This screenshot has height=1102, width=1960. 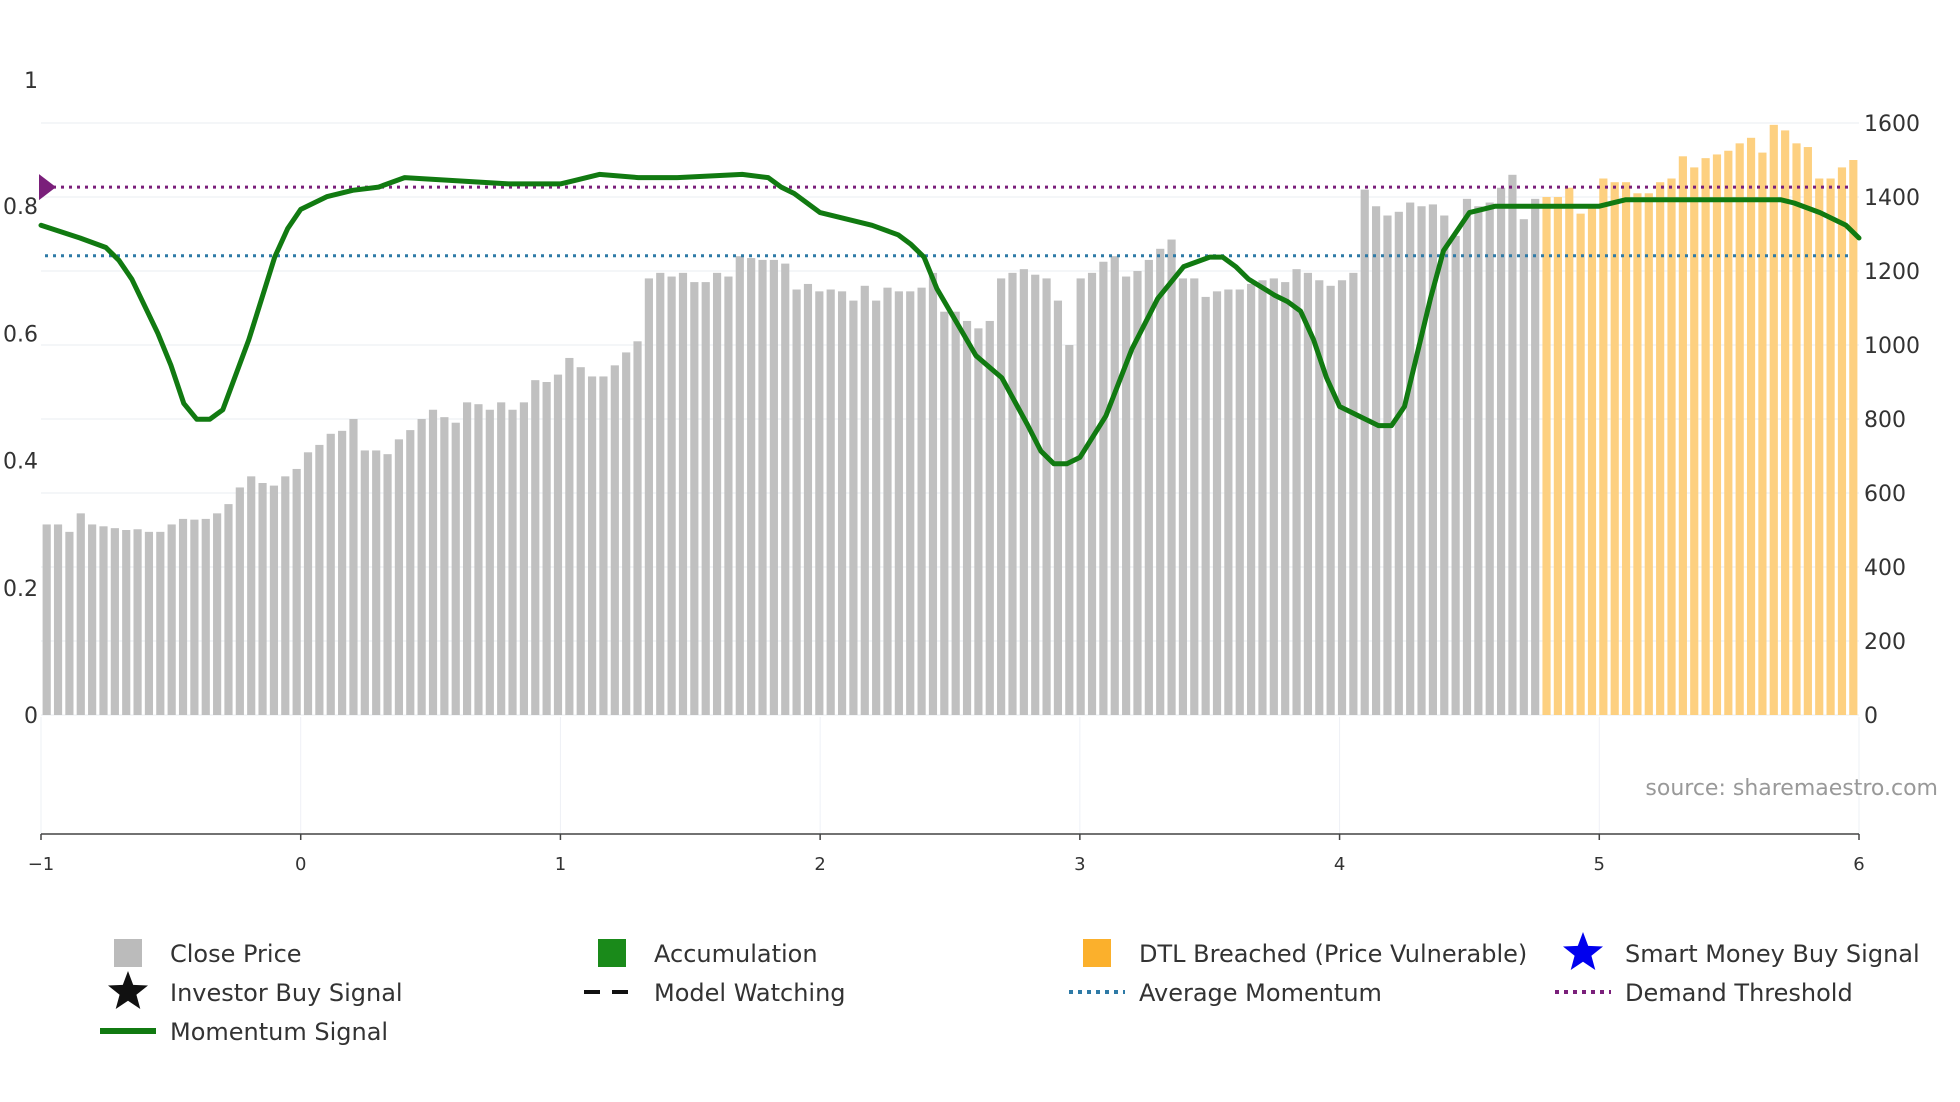 I want to click on legend-item: DTL Breached (Price Vulnerable), so click(x=1305, y=953).